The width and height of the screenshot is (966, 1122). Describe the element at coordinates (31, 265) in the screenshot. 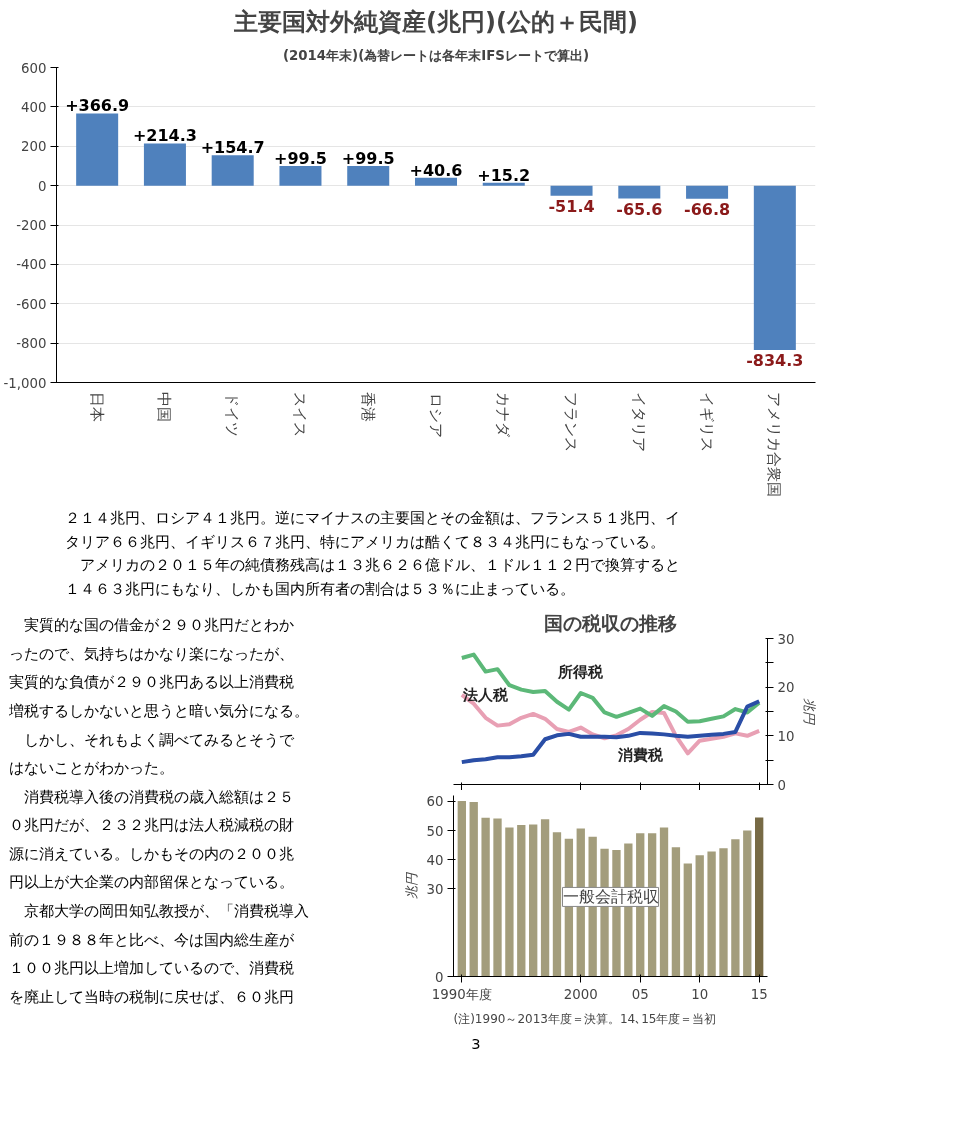

I see `y-tick-label: -400` at that location.